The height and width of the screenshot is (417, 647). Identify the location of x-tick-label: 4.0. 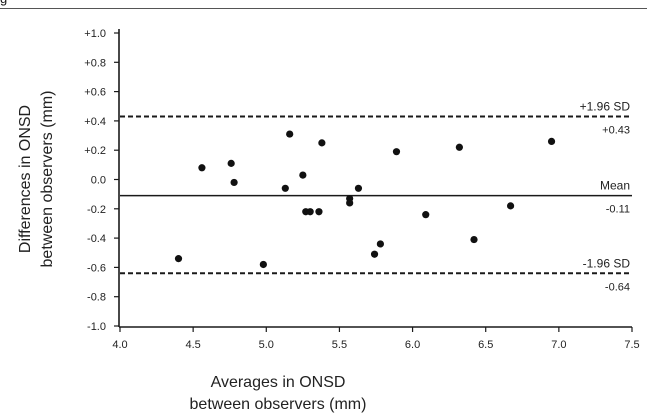
(119, 345).